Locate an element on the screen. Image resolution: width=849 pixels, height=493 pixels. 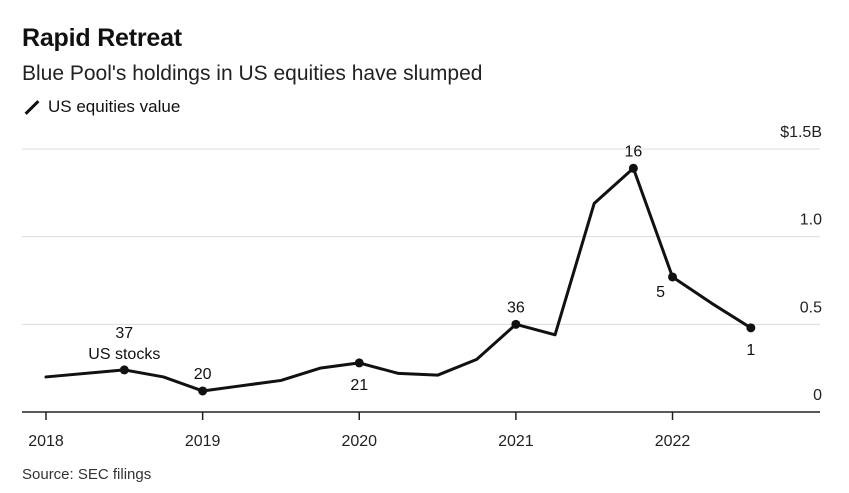
legend: US equities value is located at coordinates (101, 107).